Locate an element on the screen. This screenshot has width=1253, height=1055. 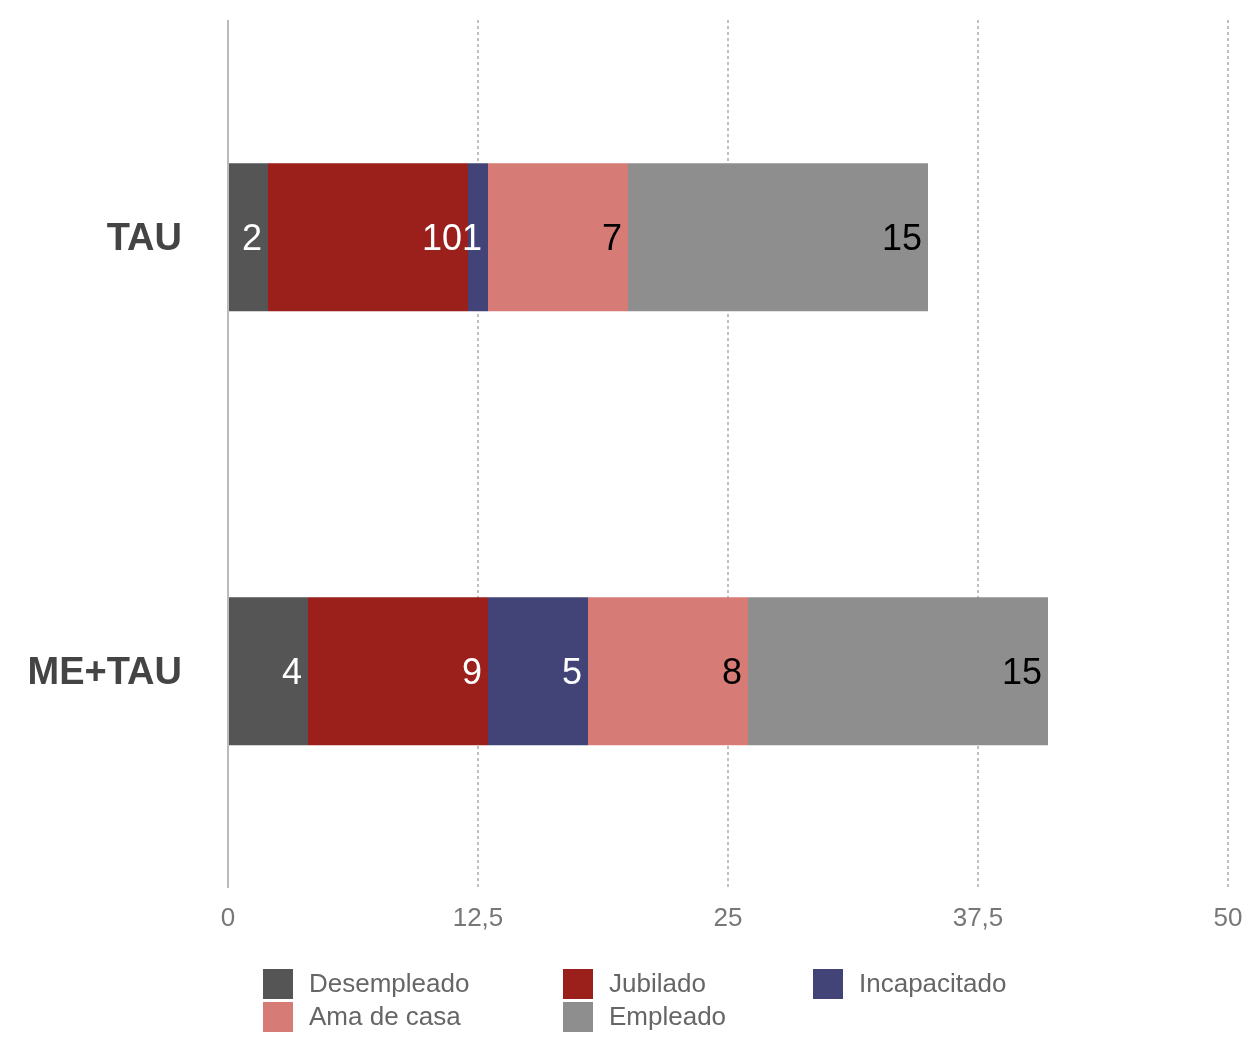
x-tick-label: 37,5 is located at coordinates (978, 917).